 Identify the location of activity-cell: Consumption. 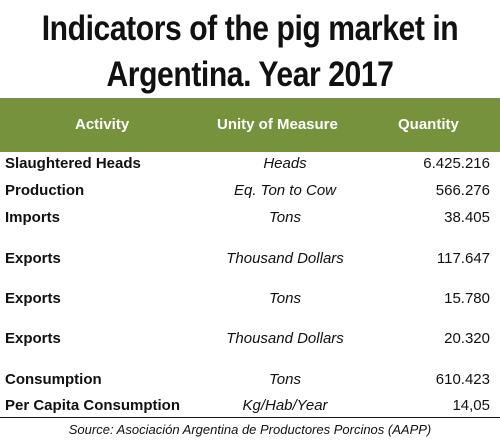
(53, 379).